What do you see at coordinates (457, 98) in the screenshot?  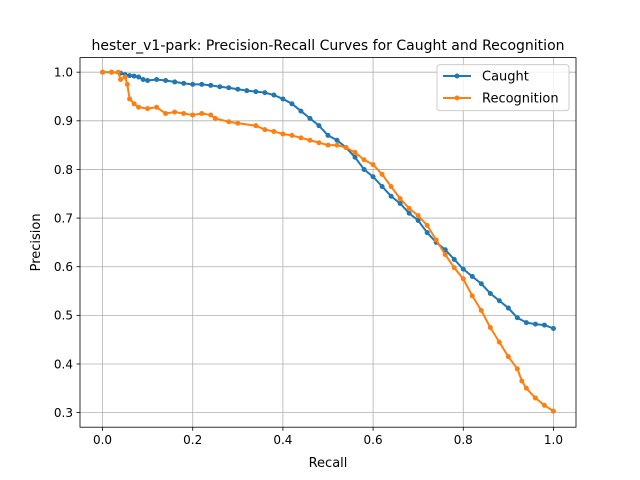 I see `legend-recognition-marker` at bounding box center [457, 98].